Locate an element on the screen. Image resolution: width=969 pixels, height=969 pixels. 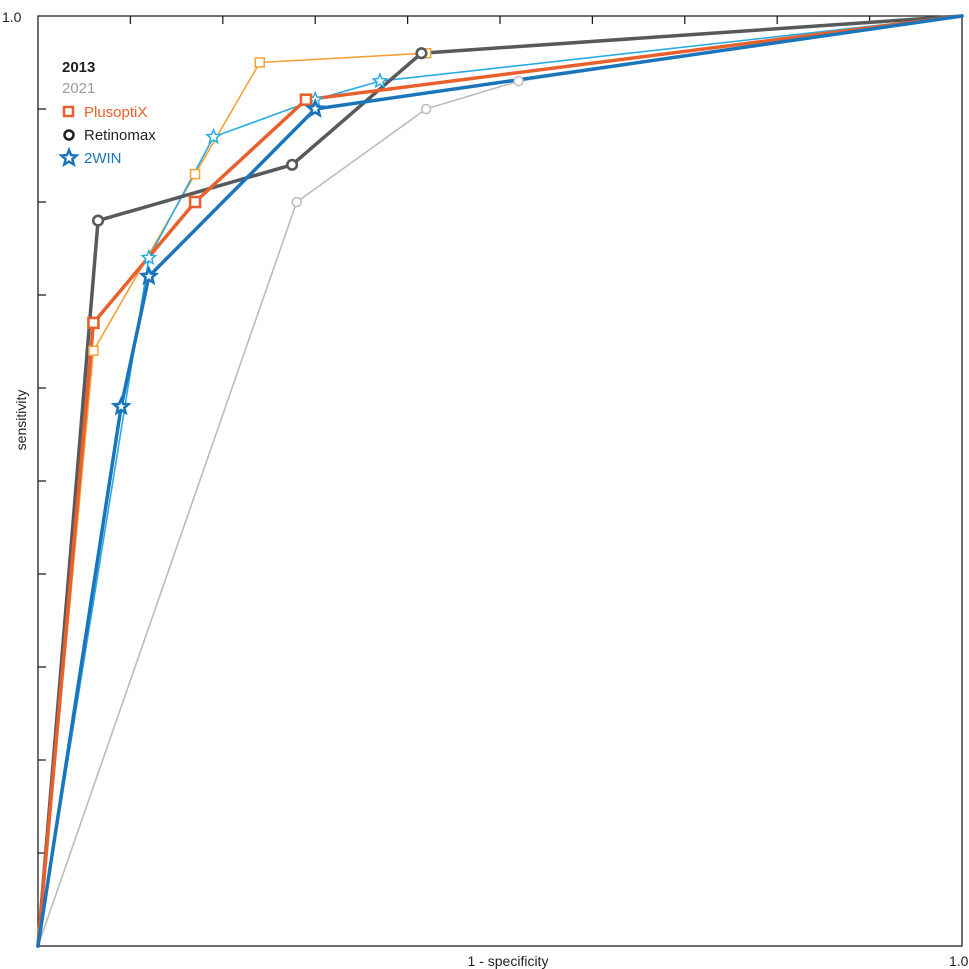
star-marker-icon is located at coordinates (69, 157).